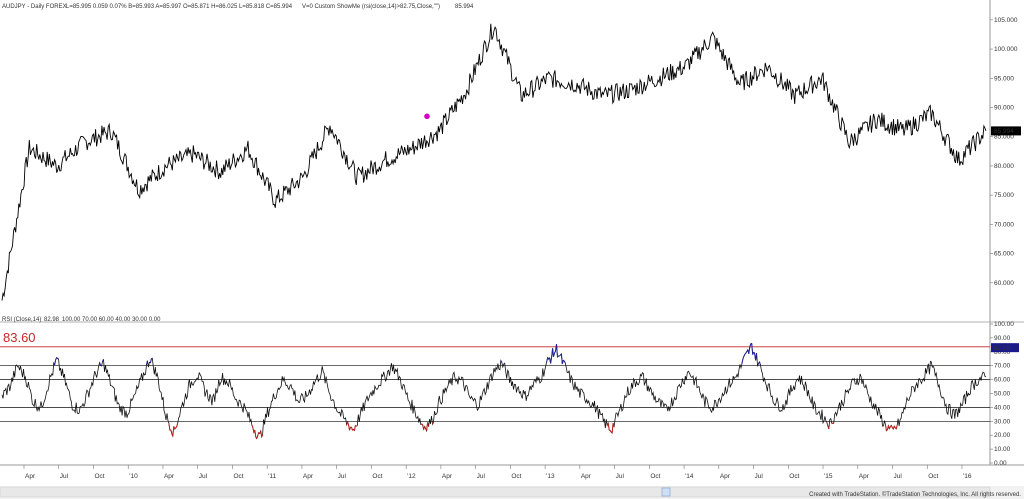 The image size is (1024, 499). Describe the element at coordinates (495, 492) in the screenshot. I see `horizontal-scrollbar` at that location.